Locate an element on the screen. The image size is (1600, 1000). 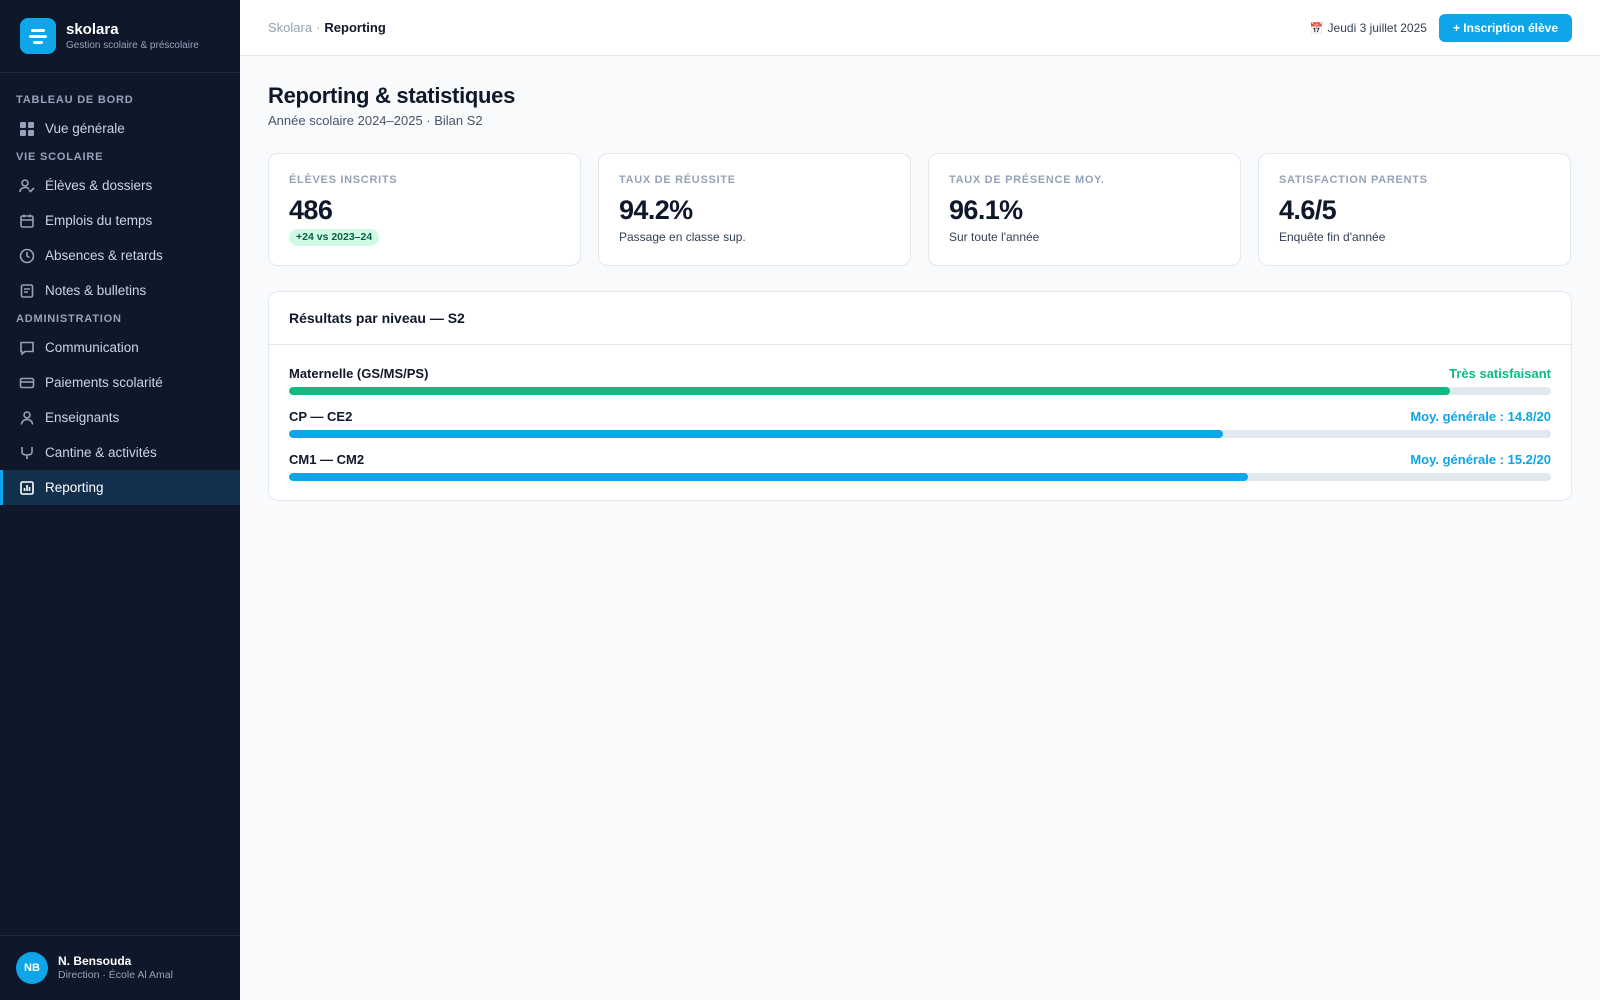
current-date: 📅 Jeudi 3 juillet 2025 is located at coordinates (1368, 28).